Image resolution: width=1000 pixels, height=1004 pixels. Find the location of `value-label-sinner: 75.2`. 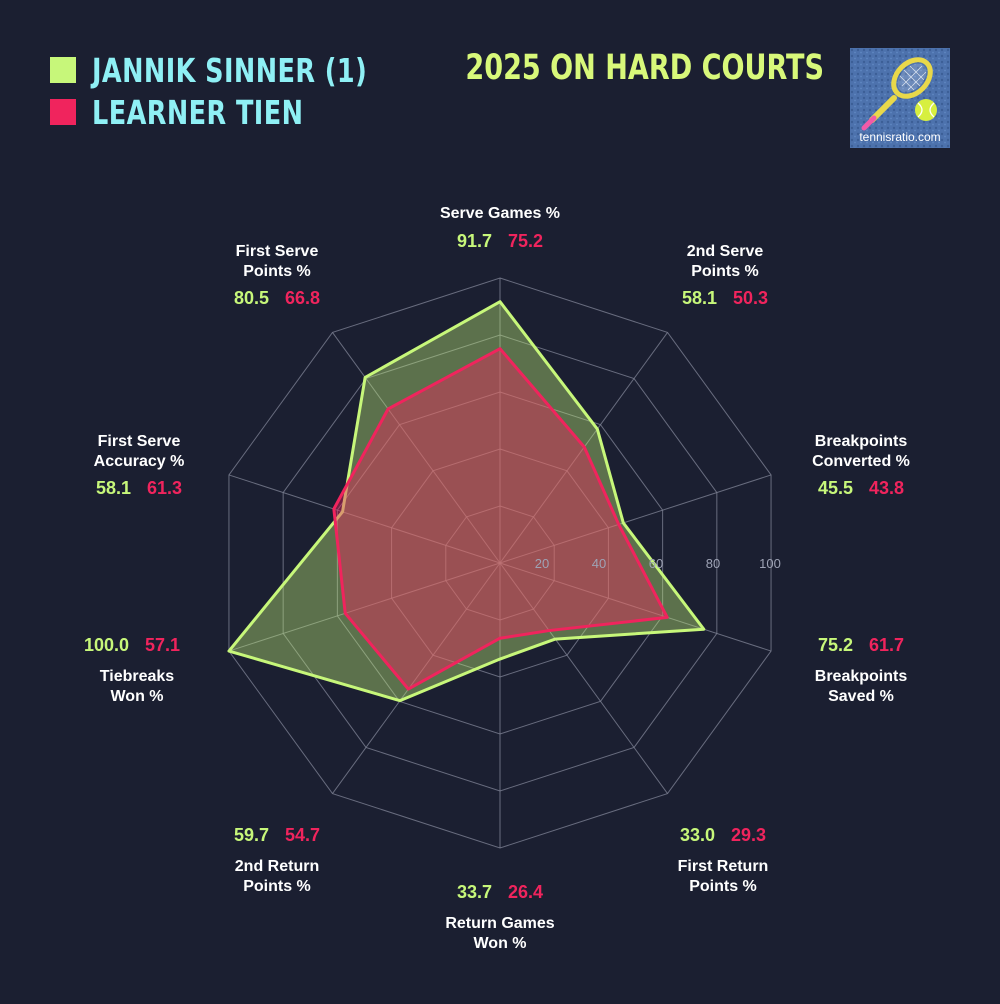

value-label-sinner: 75.2 is located at coordinates (835, 645).